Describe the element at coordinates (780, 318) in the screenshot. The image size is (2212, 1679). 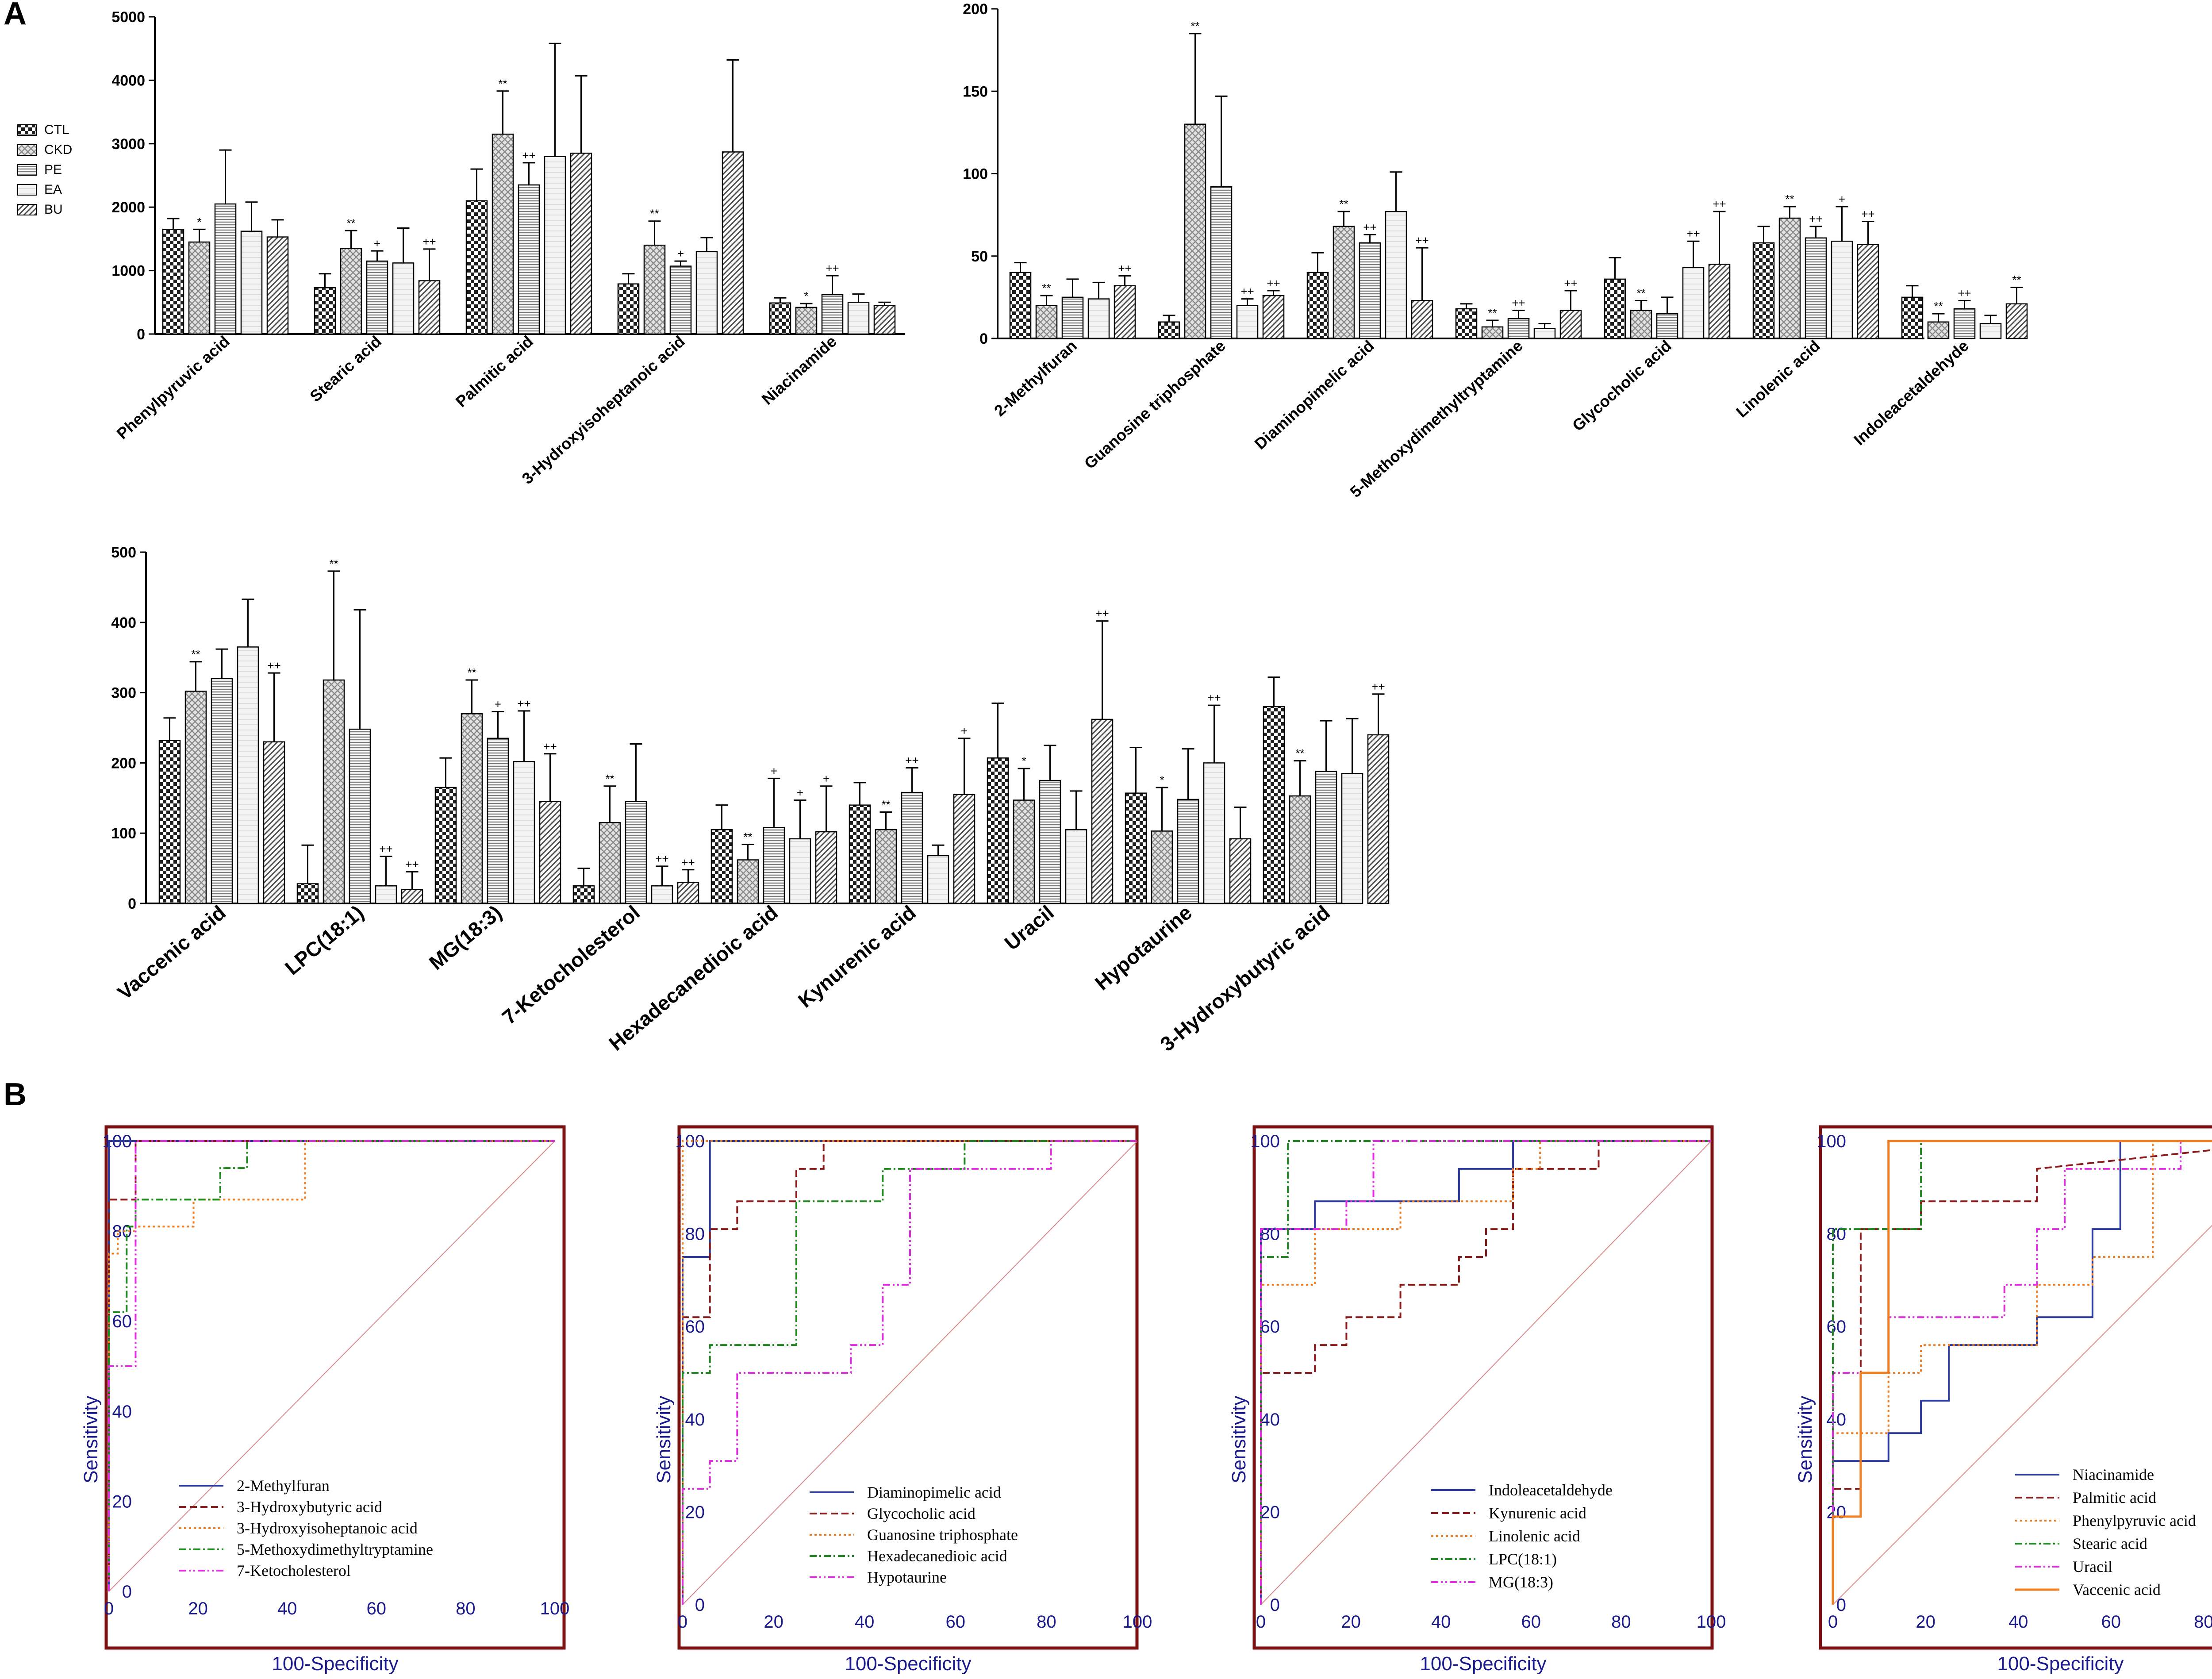
I see `bar-niacinamide-ctl` at that location.